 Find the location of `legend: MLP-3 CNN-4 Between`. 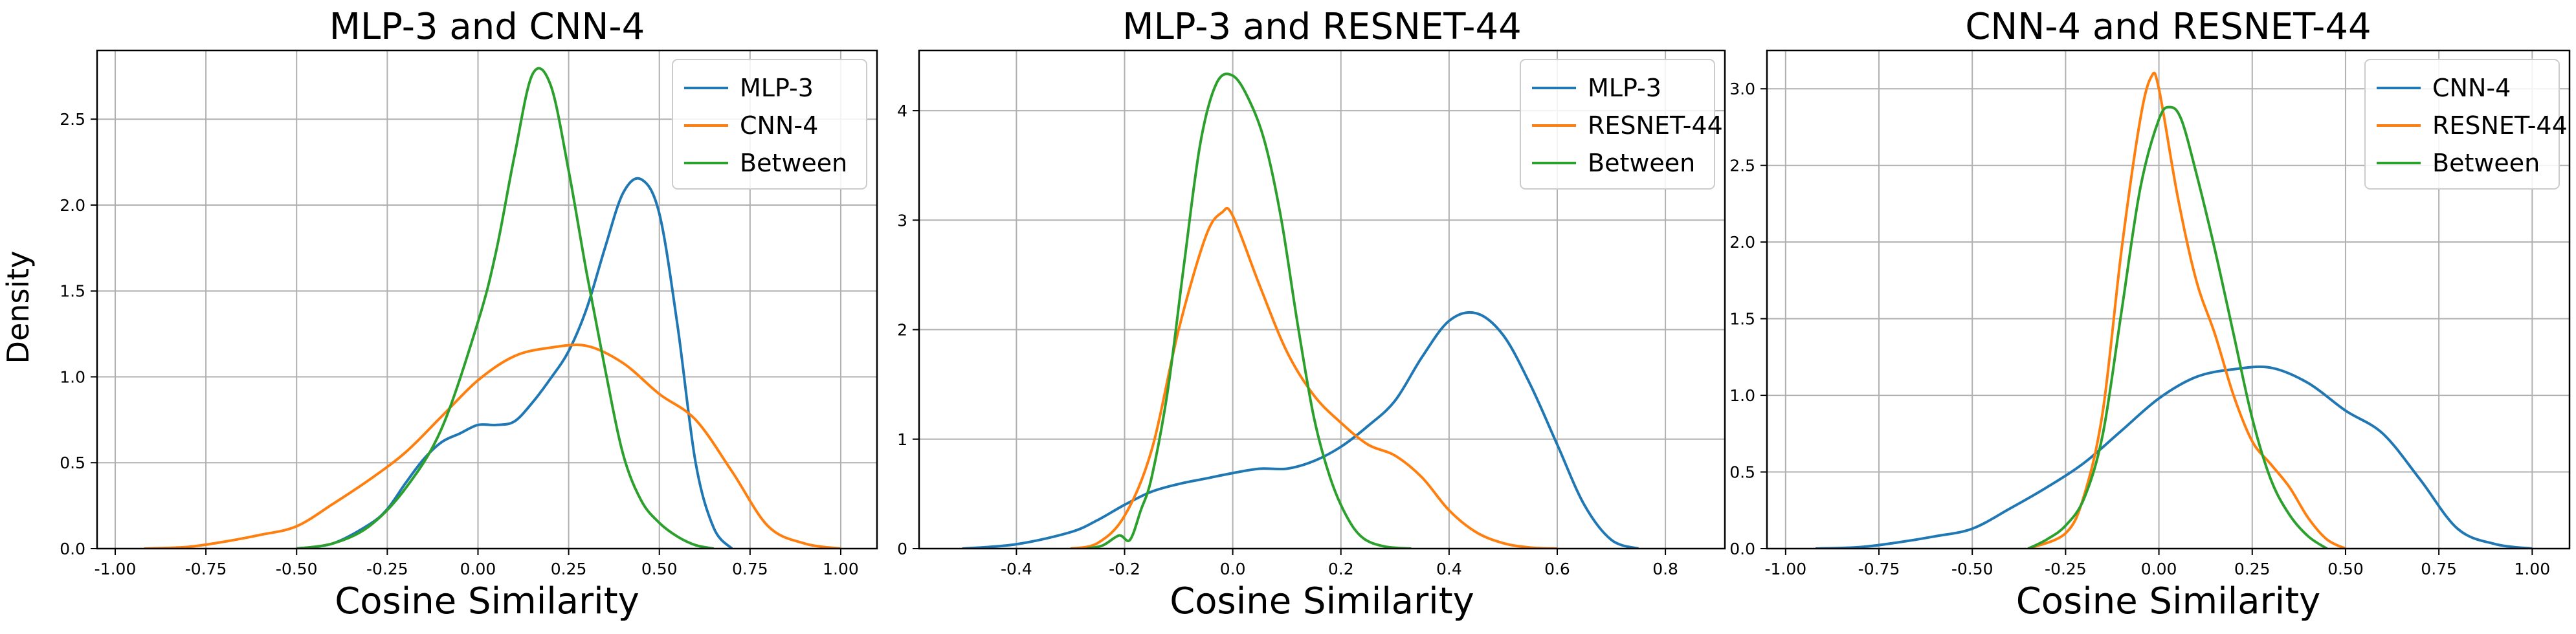

legend: MLP-3 CNN-4 Between is located at coordinates (769, 124).